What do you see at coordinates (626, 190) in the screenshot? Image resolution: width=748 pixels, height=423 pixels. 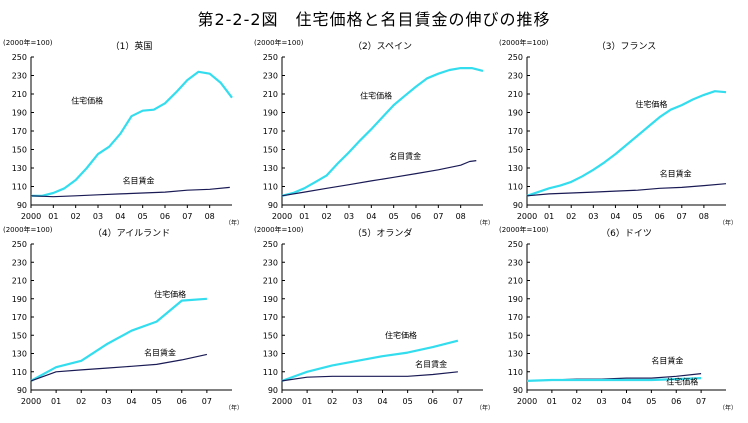 I see `panel-3-series-wage-line` at bounding box center [626, 190].